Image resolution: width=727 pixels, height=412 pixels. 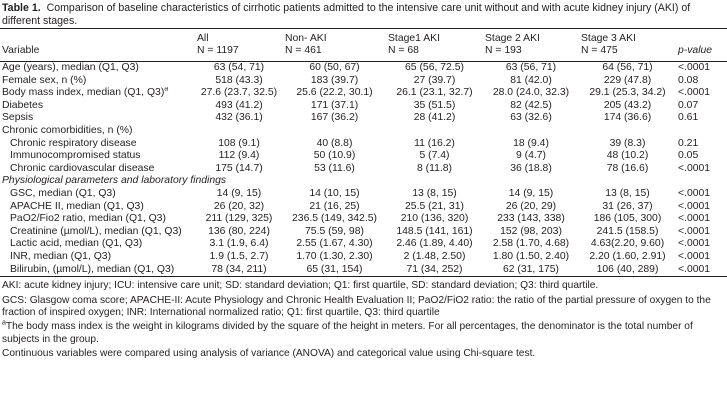 I want to click on section-heading: Chronic comorbidities, n (%), so click(x=67, y=130).